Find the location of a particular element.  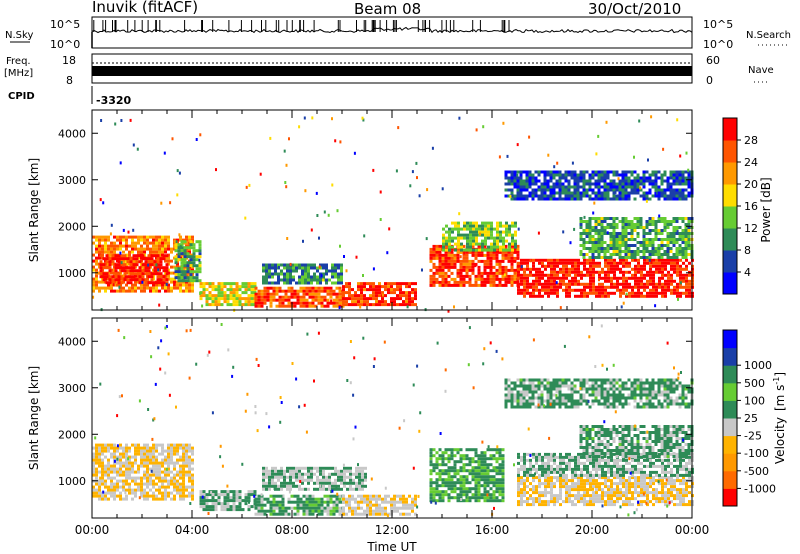

colorbar-swatch is located at coordinates (730, 173).